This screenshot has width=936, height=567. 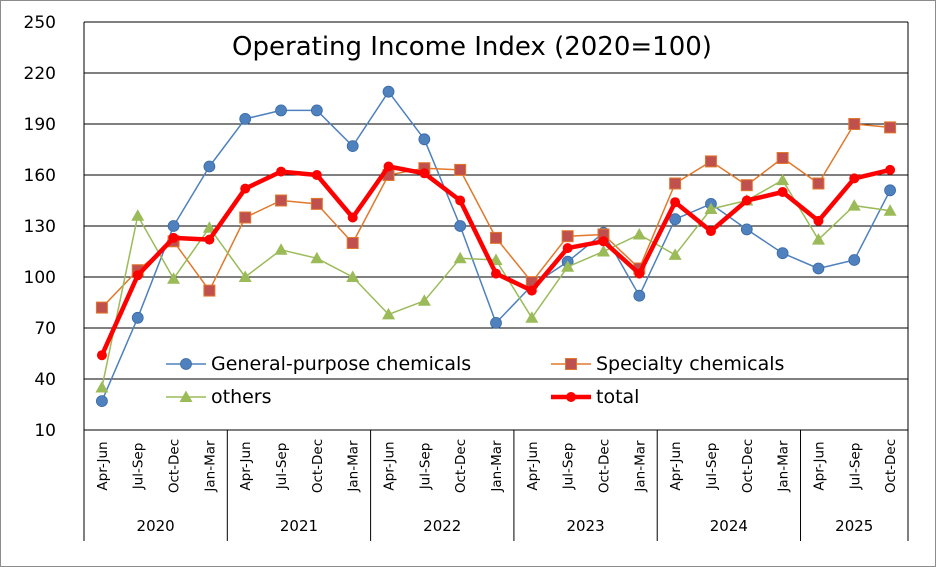 I want to click on y-axis-ticks: 10 40 70 100 130 160 190 220 250, so click(x=40, y=227).